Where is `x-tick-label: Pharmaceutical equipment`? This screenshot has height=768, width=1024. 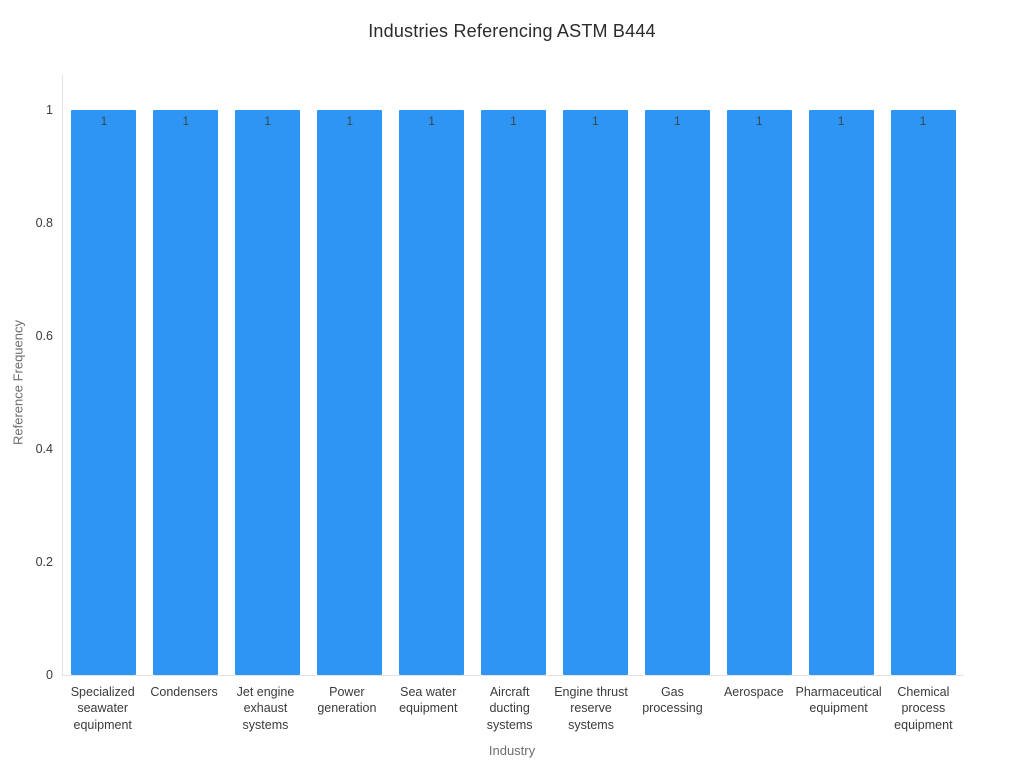 x-tick-label: Pharmaceutical equipment is located at coordinates (838, 700).